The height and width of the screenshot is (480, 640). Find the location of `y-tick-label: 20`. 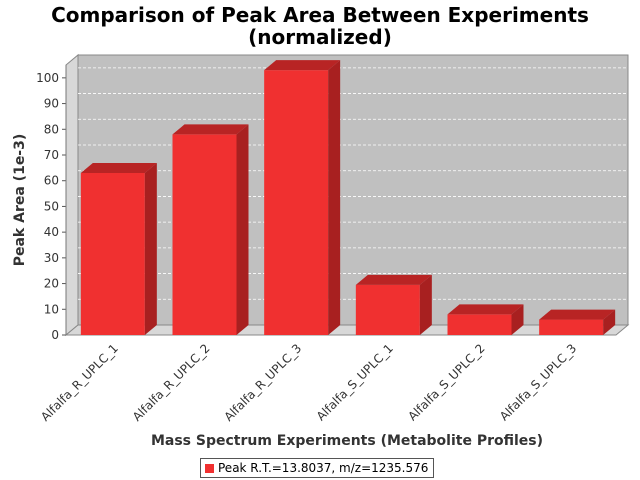

y-tick-label: 20 is located at coordinates (51, 284).